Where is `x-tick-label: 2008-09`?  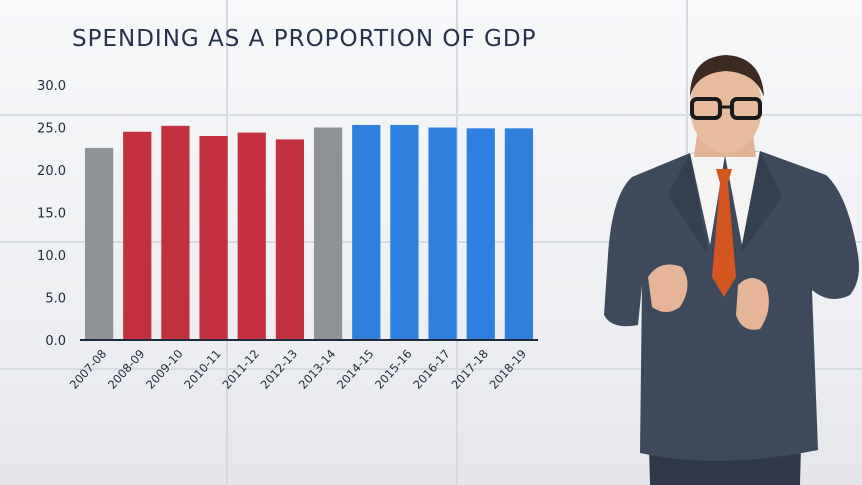 x-tick-label: 2008-09 is located at coordinates (126, 369).